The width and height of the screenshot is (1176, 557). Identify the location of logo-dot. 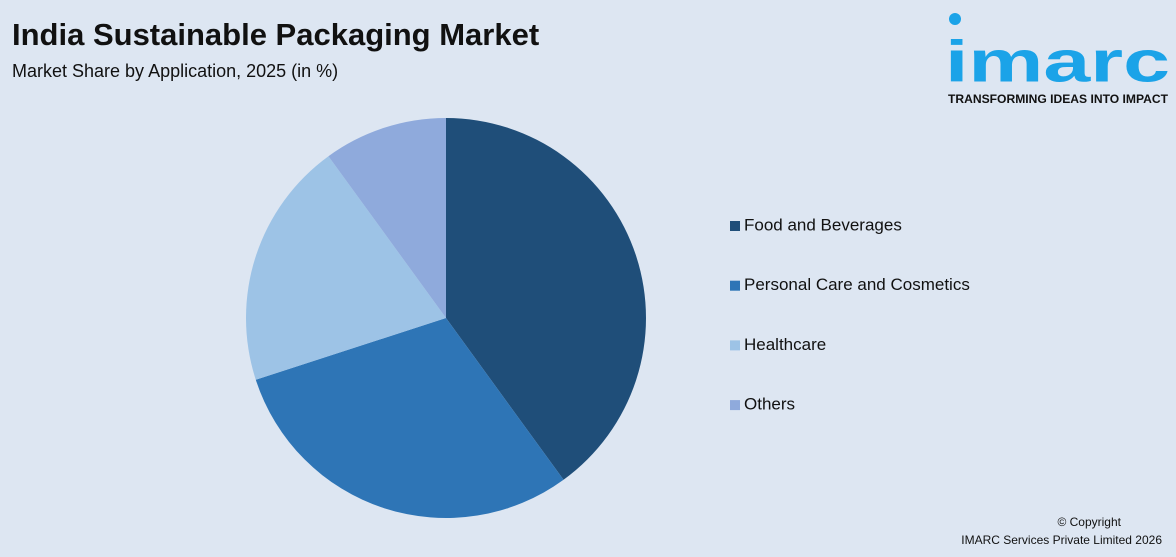
(955, 19).